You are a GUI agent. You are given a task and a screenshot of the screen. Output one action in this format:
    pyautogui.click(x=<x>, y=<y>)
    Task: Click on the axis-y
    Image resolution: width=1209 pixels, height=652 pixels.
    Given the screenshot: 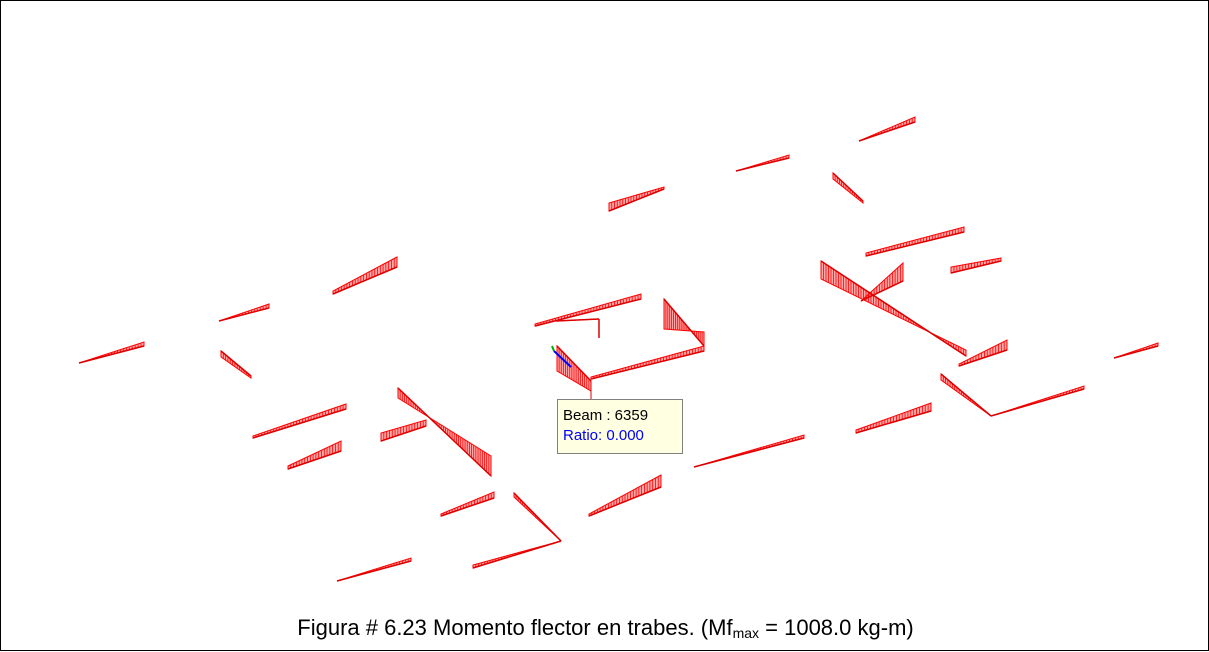 What is the action you would take?
    pyautogui.click(x=553, y=348)
    